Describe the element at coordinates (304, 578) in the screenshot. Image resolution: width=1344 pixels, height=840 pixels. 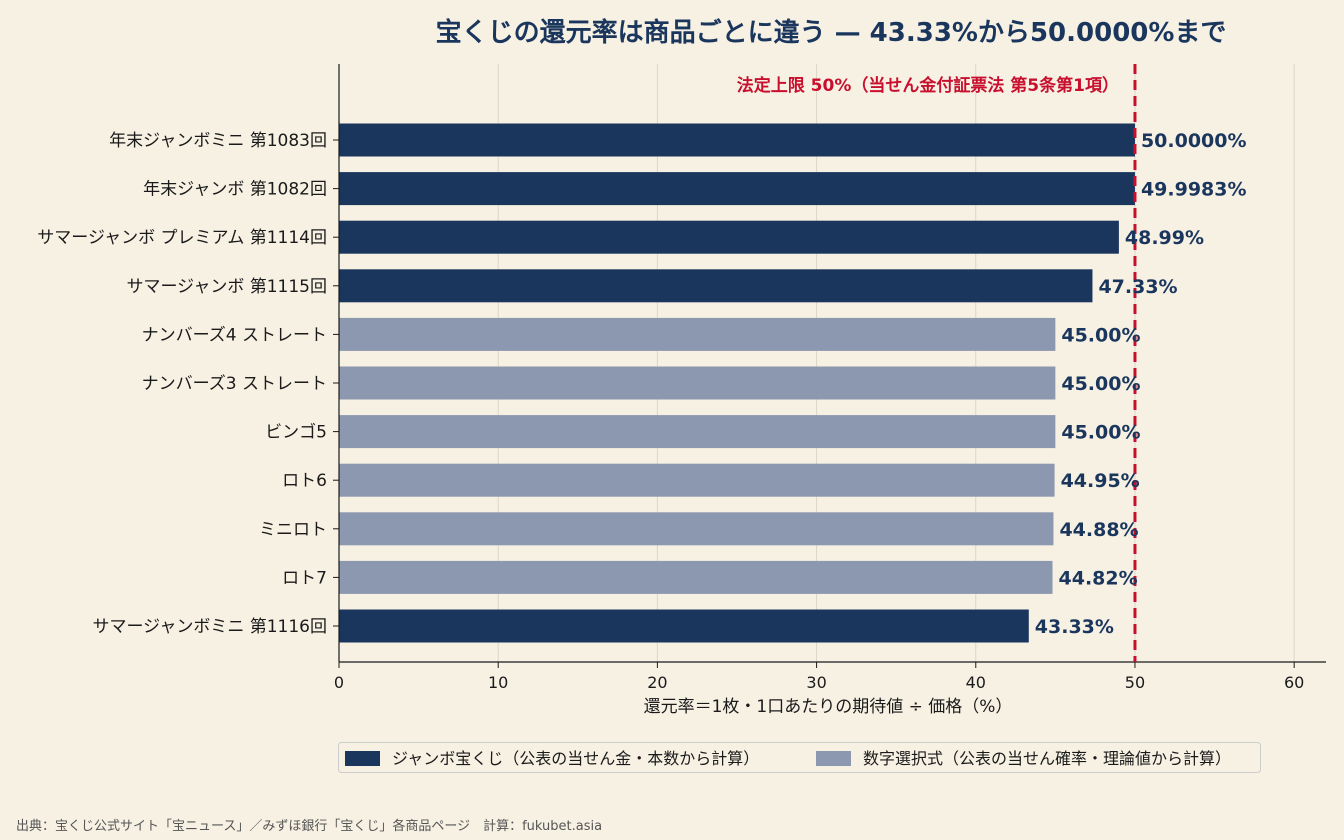
I see `category-label: ロト7` at that location.